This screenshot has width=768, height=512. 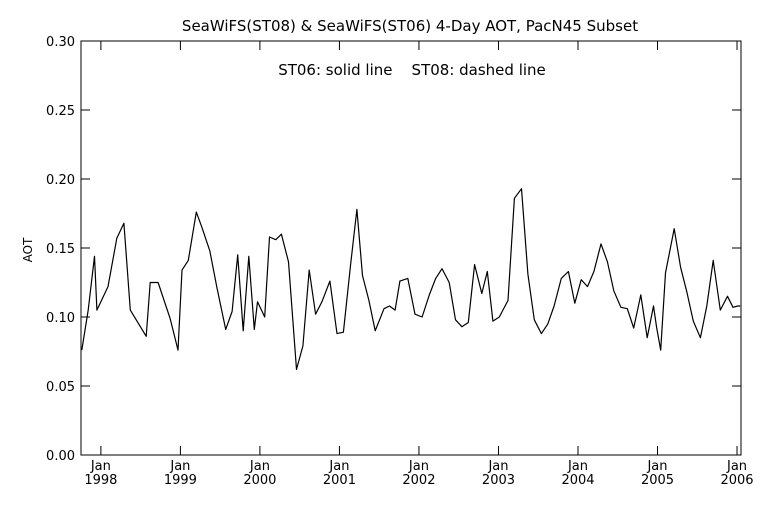 What do you see at coordinates (498, 480) in the screenshot?
I see `x-tick-year-label: 2003` at bounding box center [498, 480].